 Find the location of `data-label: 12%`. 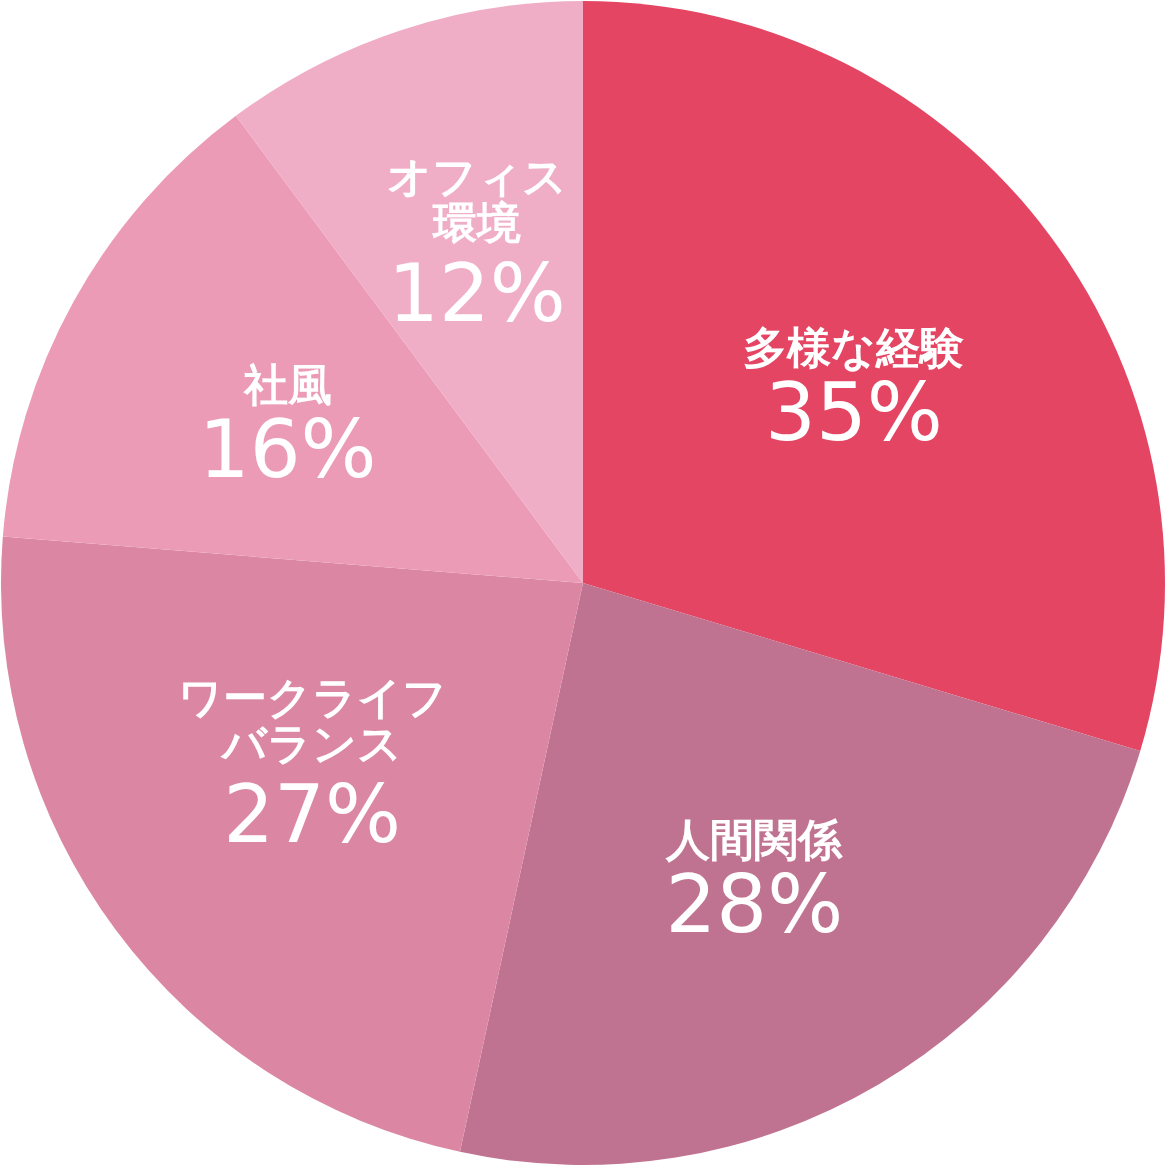

data-label: 12% is located at coordinates (477, 293).